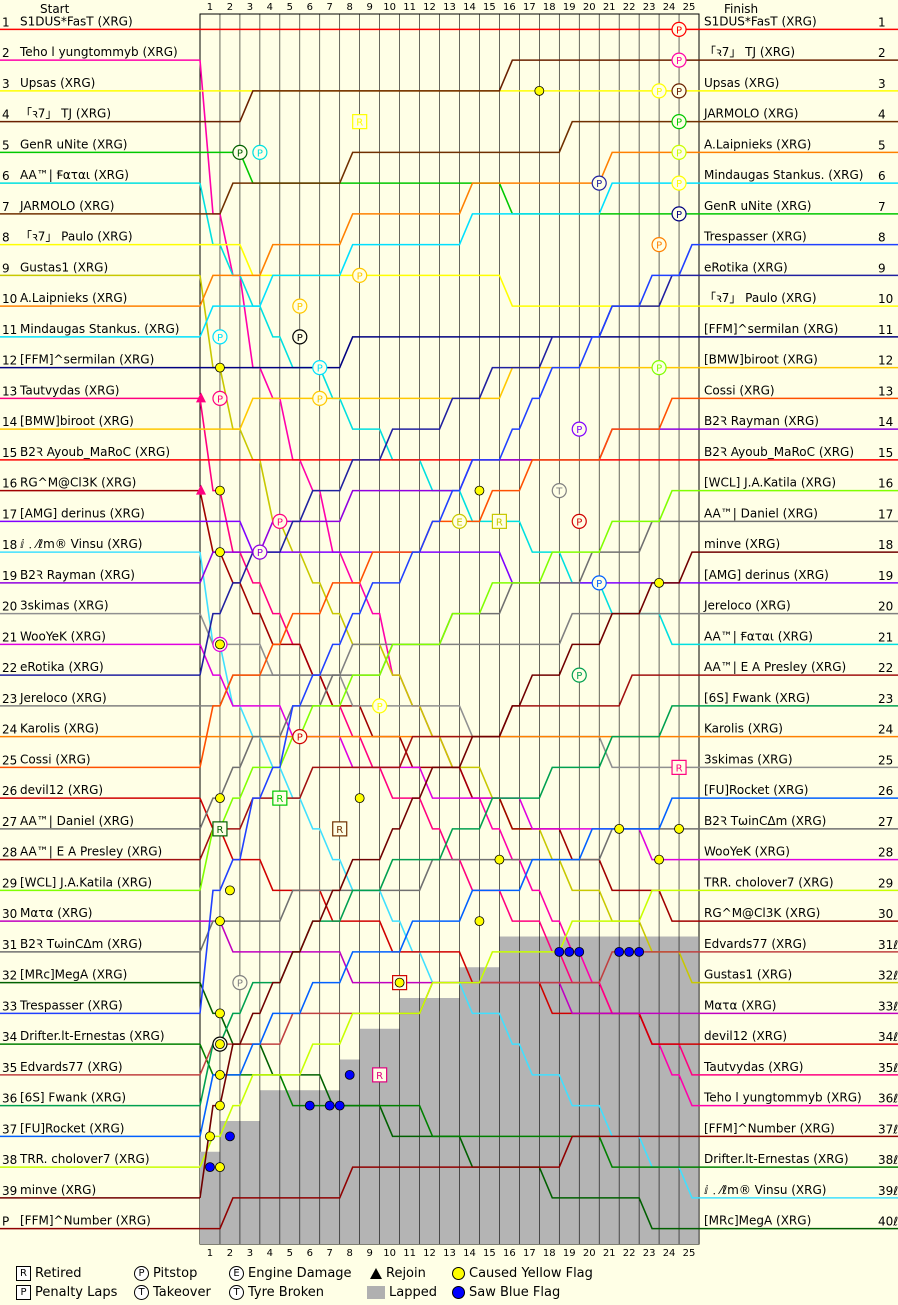  Describe the element at coordinates (745, 1036) in the screenshot. I see `finish-driver-name: devil12 (XRG)` at that location.